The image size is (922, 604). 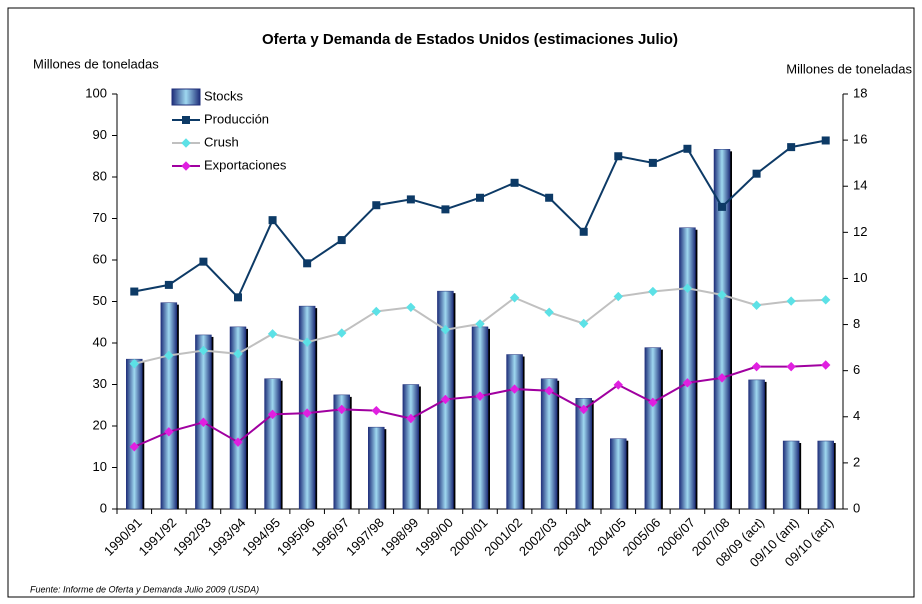 I want to click on y-tick-label: 90, so click(x=100, y=134).